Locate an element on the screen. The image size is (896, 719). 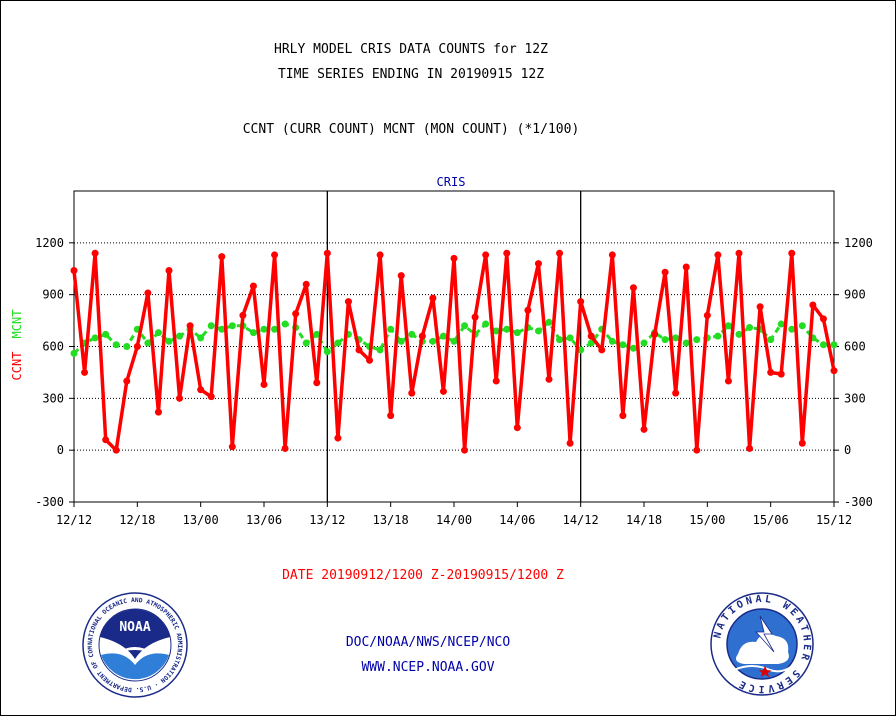
chart-subtitle: TIME SERIES ENDING IN 20190915 12Z is located at coordinates (411, 74).